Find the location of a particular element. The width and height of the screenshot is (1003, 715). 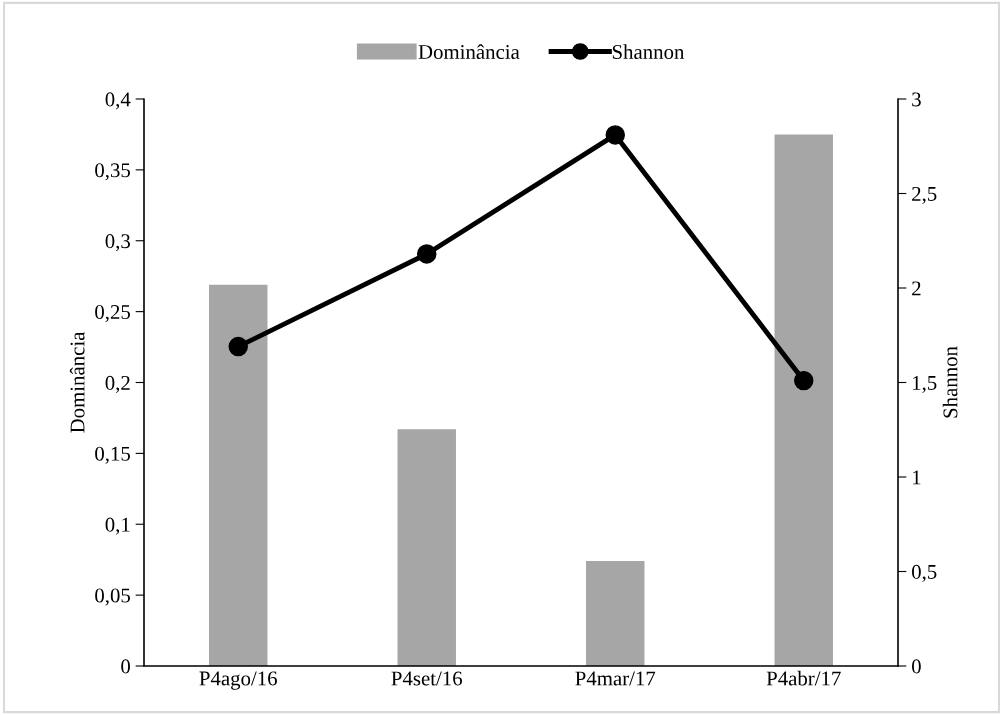

x-tick-label: P4abr/17 is located at coordinates (803, 678).